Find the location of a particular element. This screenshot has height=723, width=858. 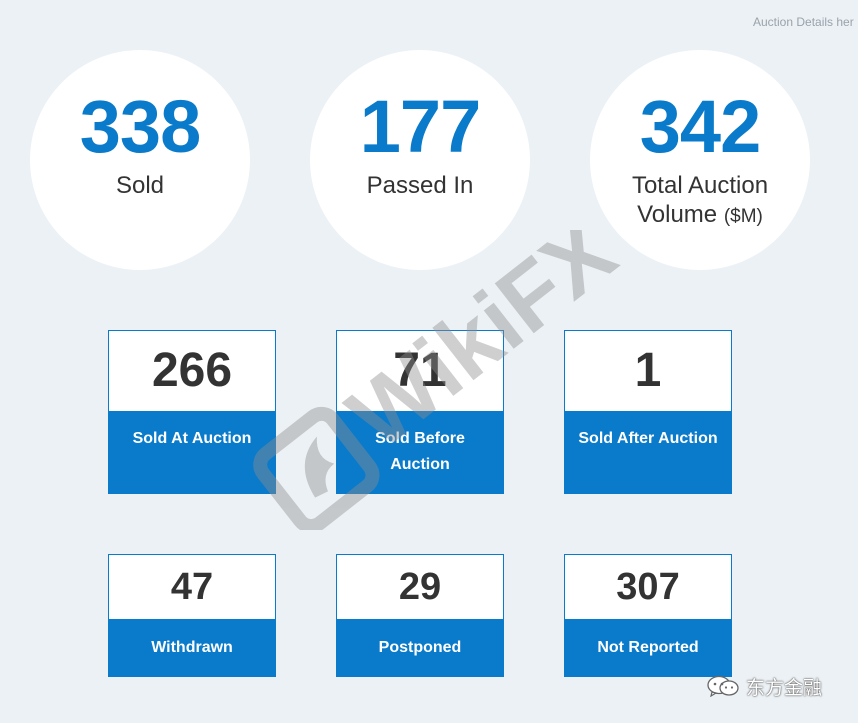

brand-badge: 东方金融 is located at coordinates (764, 686).